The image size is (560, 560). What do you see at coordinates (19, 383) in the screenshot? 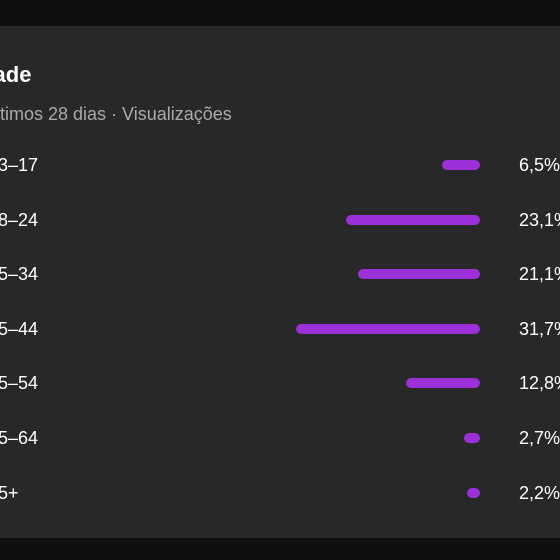
I see `age-range-label: 45–54` at bounding box center [19, 383].